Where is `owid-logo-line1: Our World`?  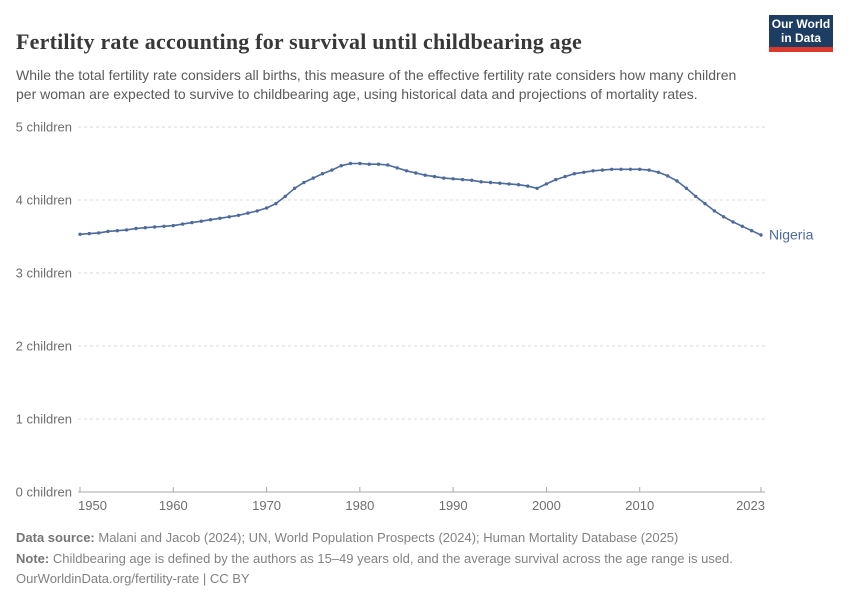 owid-logo-line1: Our World is located at coordinates (801, 24).